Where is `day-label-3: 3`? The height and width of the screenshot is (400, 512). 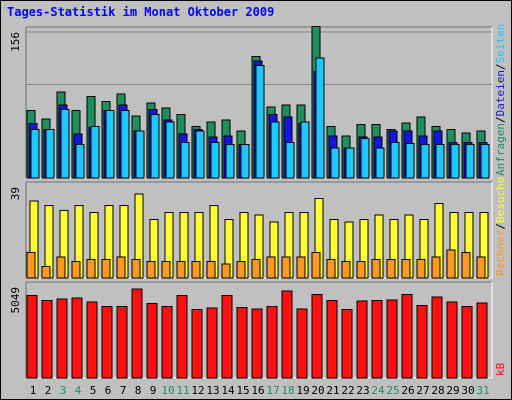 day-label-3: 3 is located at coordinates (63, 390).